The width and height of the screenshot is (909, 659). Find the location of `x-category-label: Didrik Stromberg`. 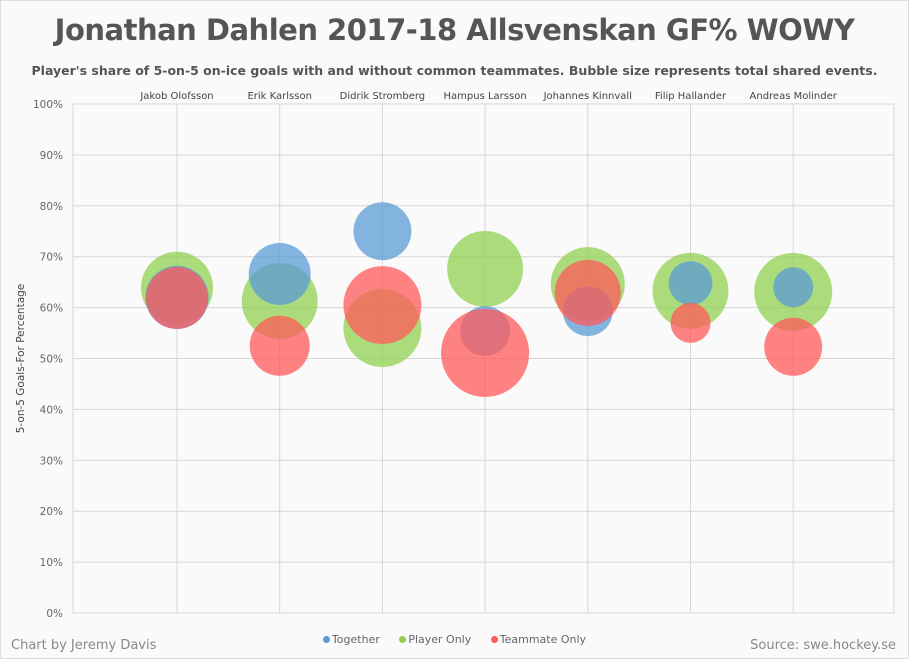

x-category-label: Didrik Stromberg is located at coordinates (383, 96).